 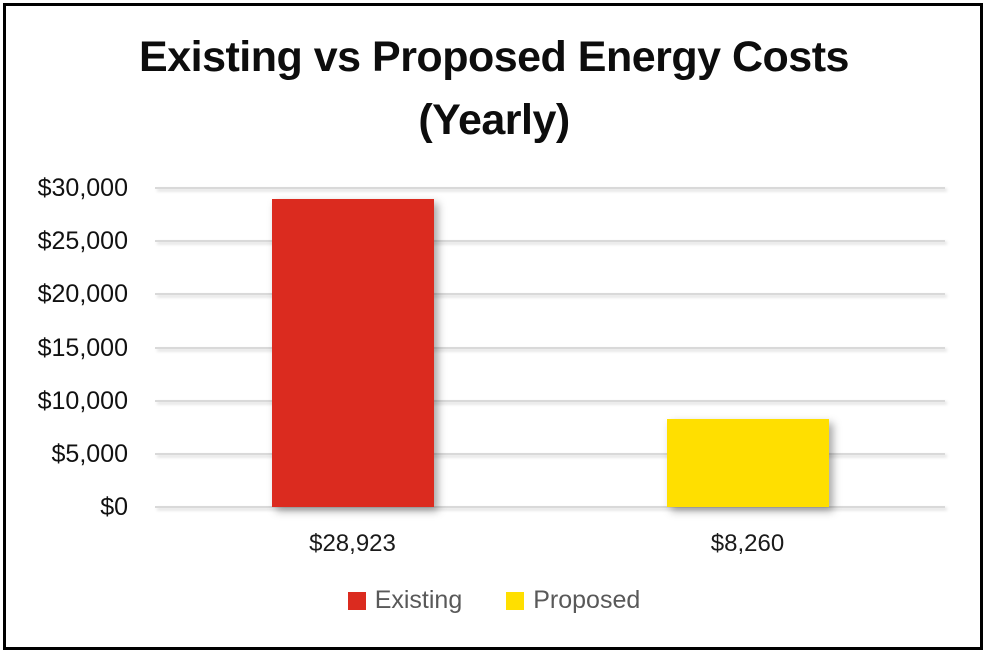 I want to click on category-label-existing: $28,923, so click(x=352, y=543).